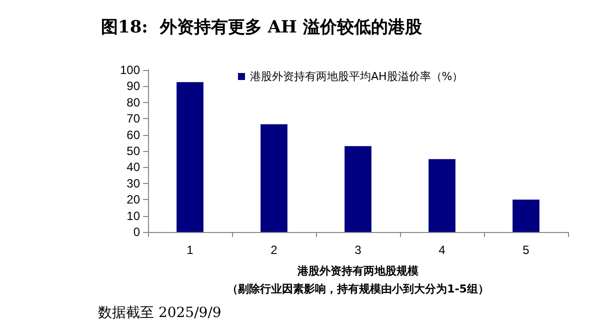  Describe the element at coordinates (130, 70) in the screenshot. I see `y-tick-label: 100` at that location.